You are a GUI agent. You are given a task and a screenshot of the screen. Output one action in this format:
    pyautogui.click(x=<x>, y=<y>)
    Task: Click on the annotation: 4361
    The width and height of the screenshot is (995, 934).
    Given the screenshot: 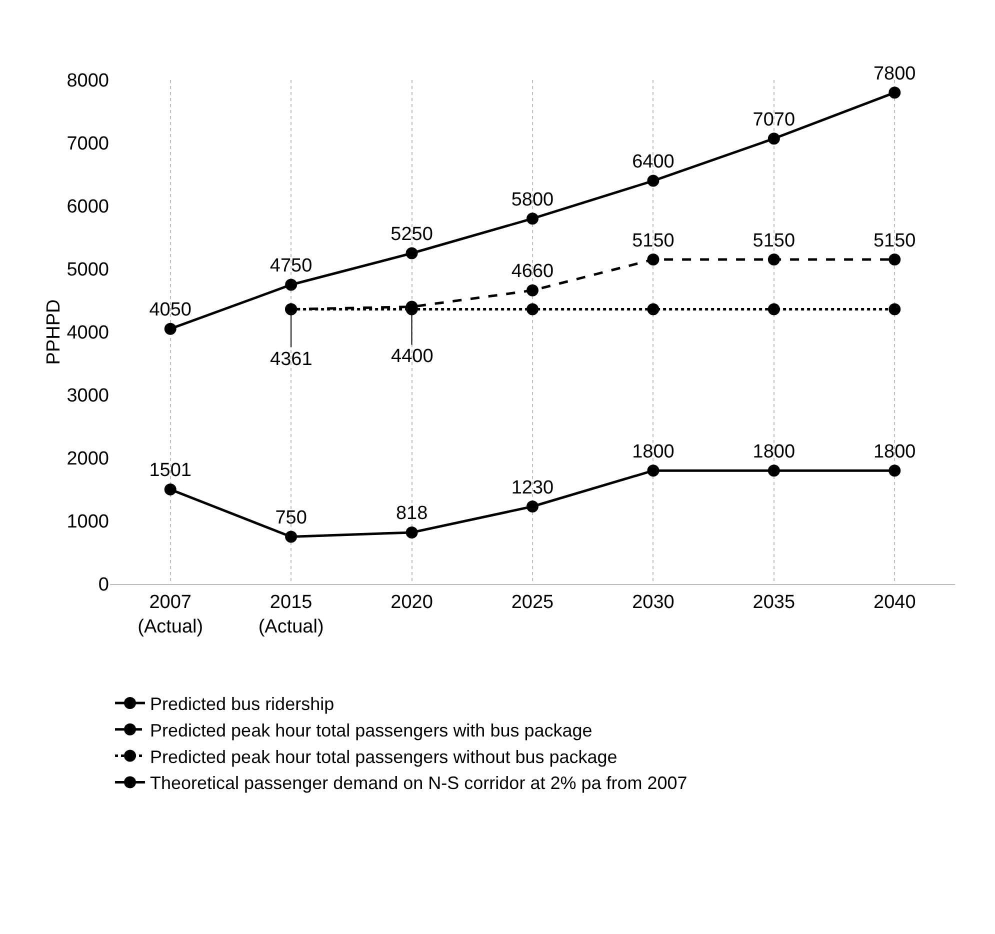 What is the action you would take?
    pyautogui.click(x=291, y=359)
    